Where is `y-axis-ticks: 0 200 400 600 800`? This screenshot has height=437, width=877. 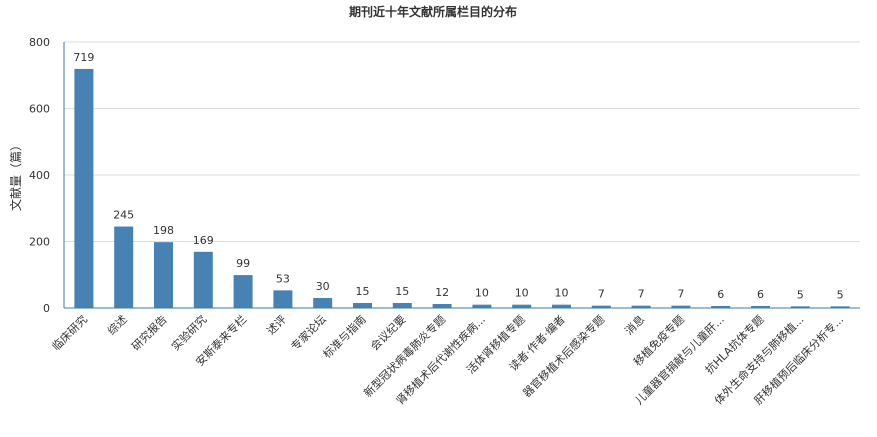
y-axis-ticks: 0 200 400 600 800 is located at coordinates (39, 175).